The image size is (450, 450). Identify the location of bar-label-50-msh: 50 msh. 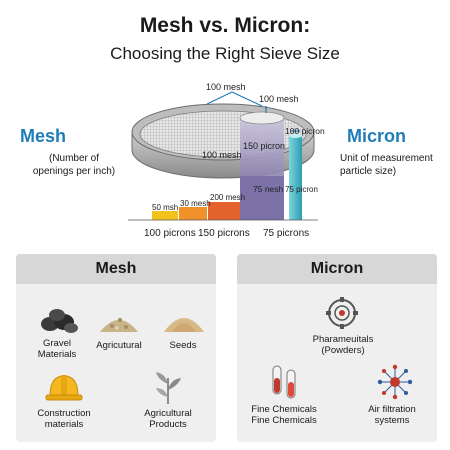
(165, 207).